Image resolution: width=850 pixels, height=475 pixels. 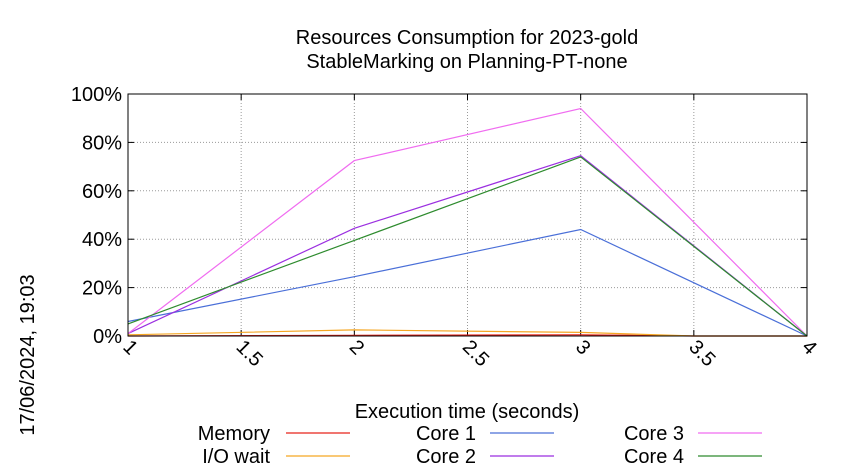 What do you see at coordinates (28, 354) in the screenshot?
I see `timestamp: 17/06/2024, 19:03` at bounding box center [28, 354].